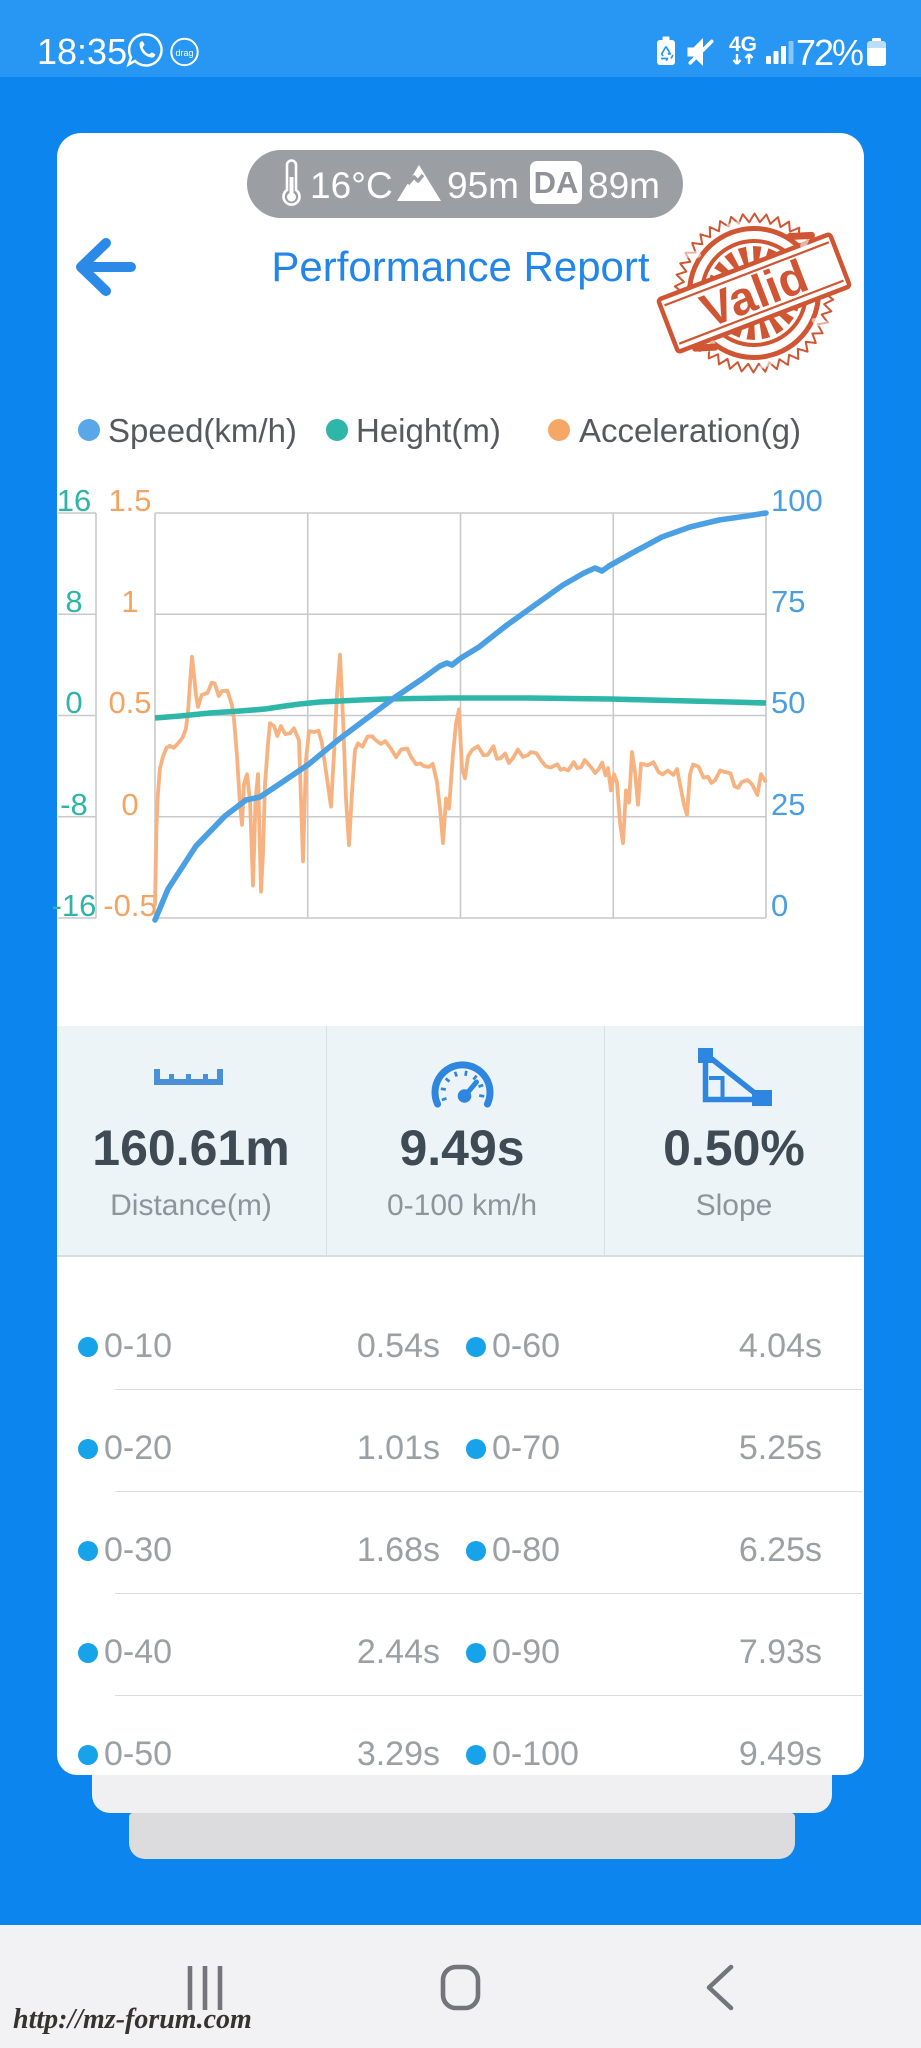 This screenshot has width=921, height=2048. What do you see at coordinates (73, 601) in the screenshot?
I see `svg-text: 8` at bounding box center [73, 601].